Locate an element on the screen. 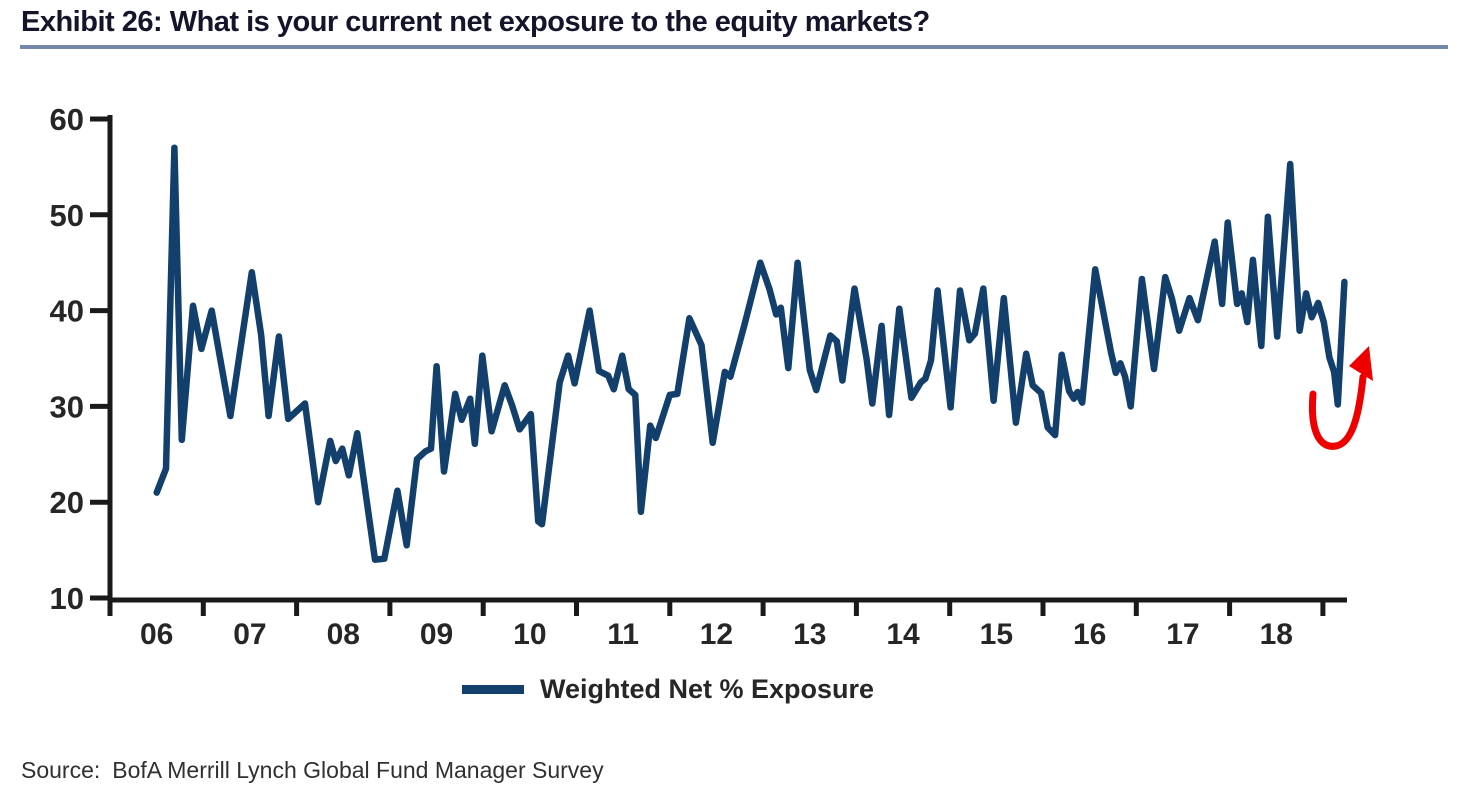 The width and height of the screenshot is (1465, 803). y-tick-label: 20 is located at coordinates (67, 502).